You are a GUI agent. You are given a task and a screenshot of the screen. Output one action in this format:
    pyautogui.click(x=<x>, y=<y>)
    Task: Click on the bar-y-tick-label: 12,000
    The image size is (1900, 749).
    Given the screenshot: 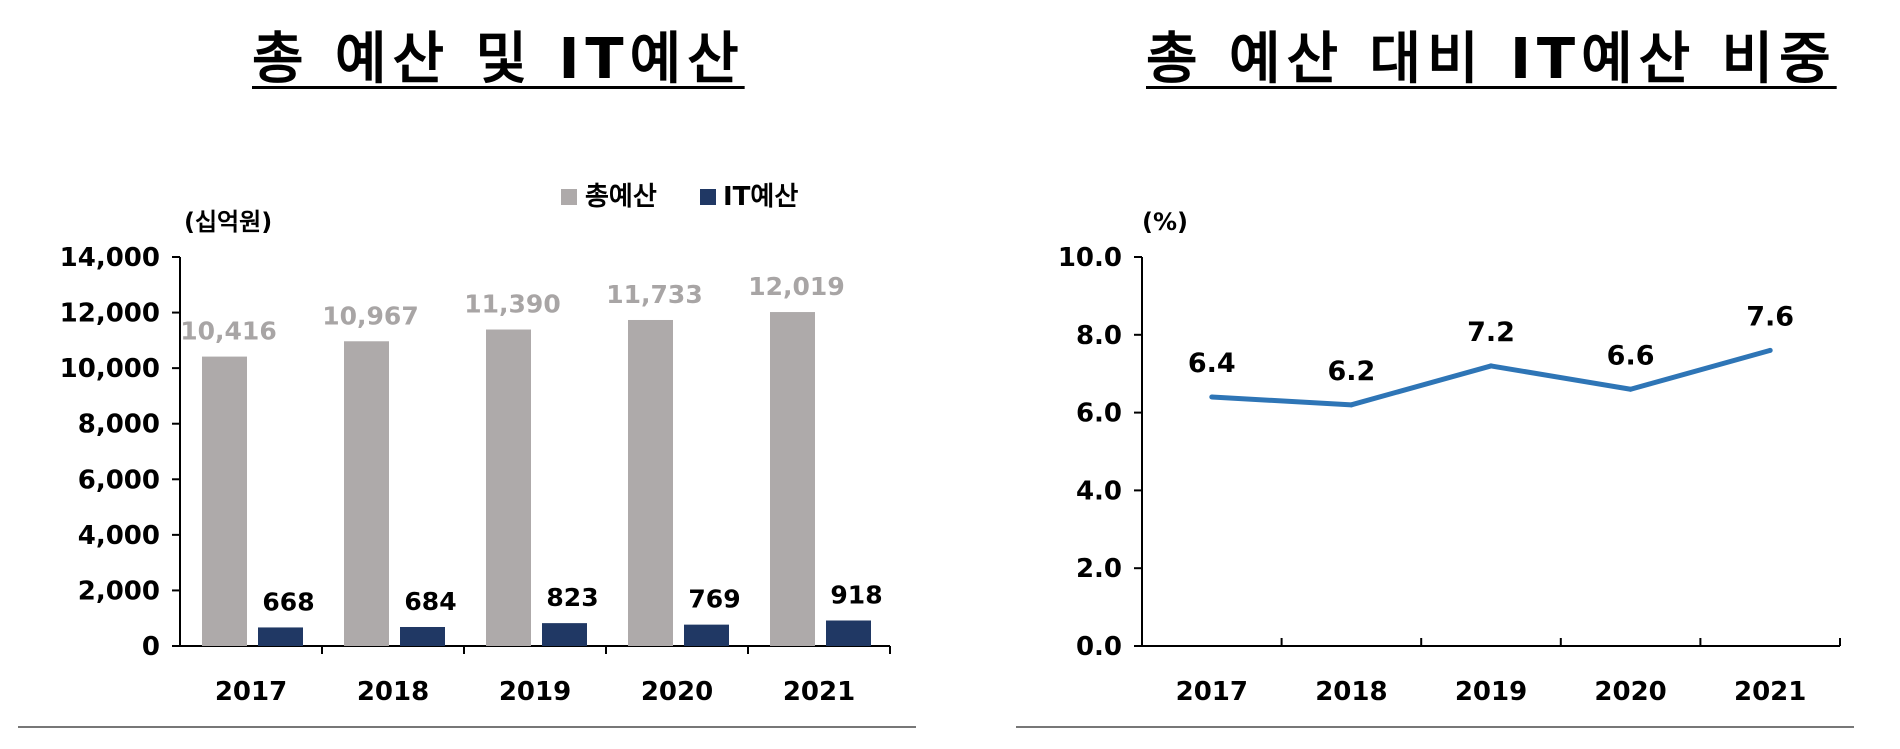 What is the action you would take?
    pyautogui.click(x=110, y=314)
    